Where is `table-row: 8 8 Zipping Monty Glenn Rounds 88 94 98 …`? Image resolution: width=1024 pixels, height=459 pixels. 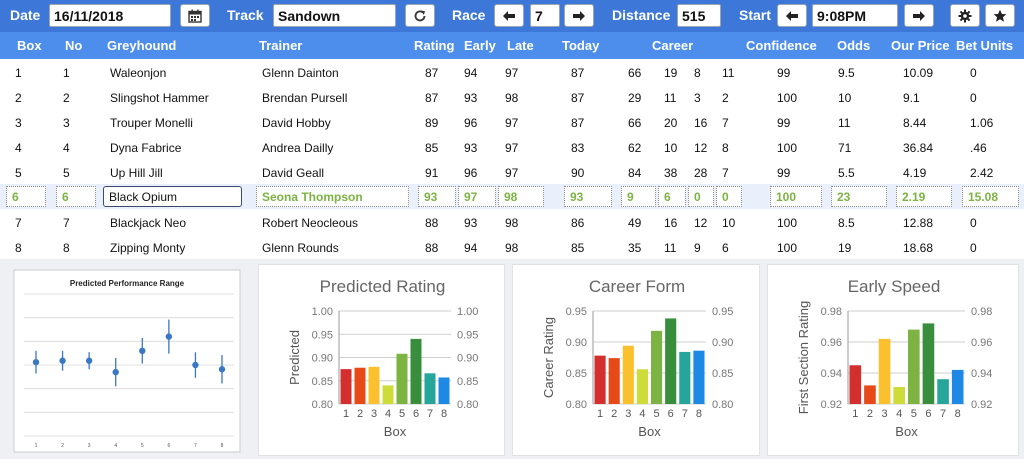 table-row: 8 8 Zipping Monty Glenn Rounds 88 94 98 … is located at coordinates (512, 246).